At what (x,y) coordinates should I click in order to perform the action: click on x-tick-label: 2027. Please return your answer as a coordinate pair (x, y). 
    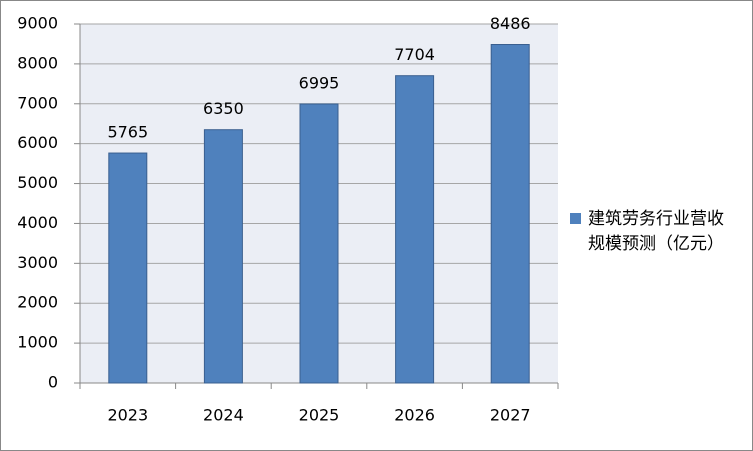
    Looking at the image, I should click on (510, 415).